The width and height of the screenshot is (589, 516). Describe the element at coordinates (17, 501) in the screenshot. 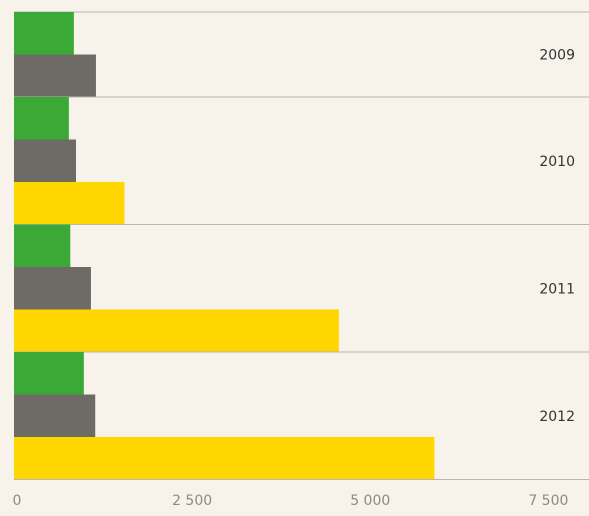

I see `x-tick-label: 0` at that location.